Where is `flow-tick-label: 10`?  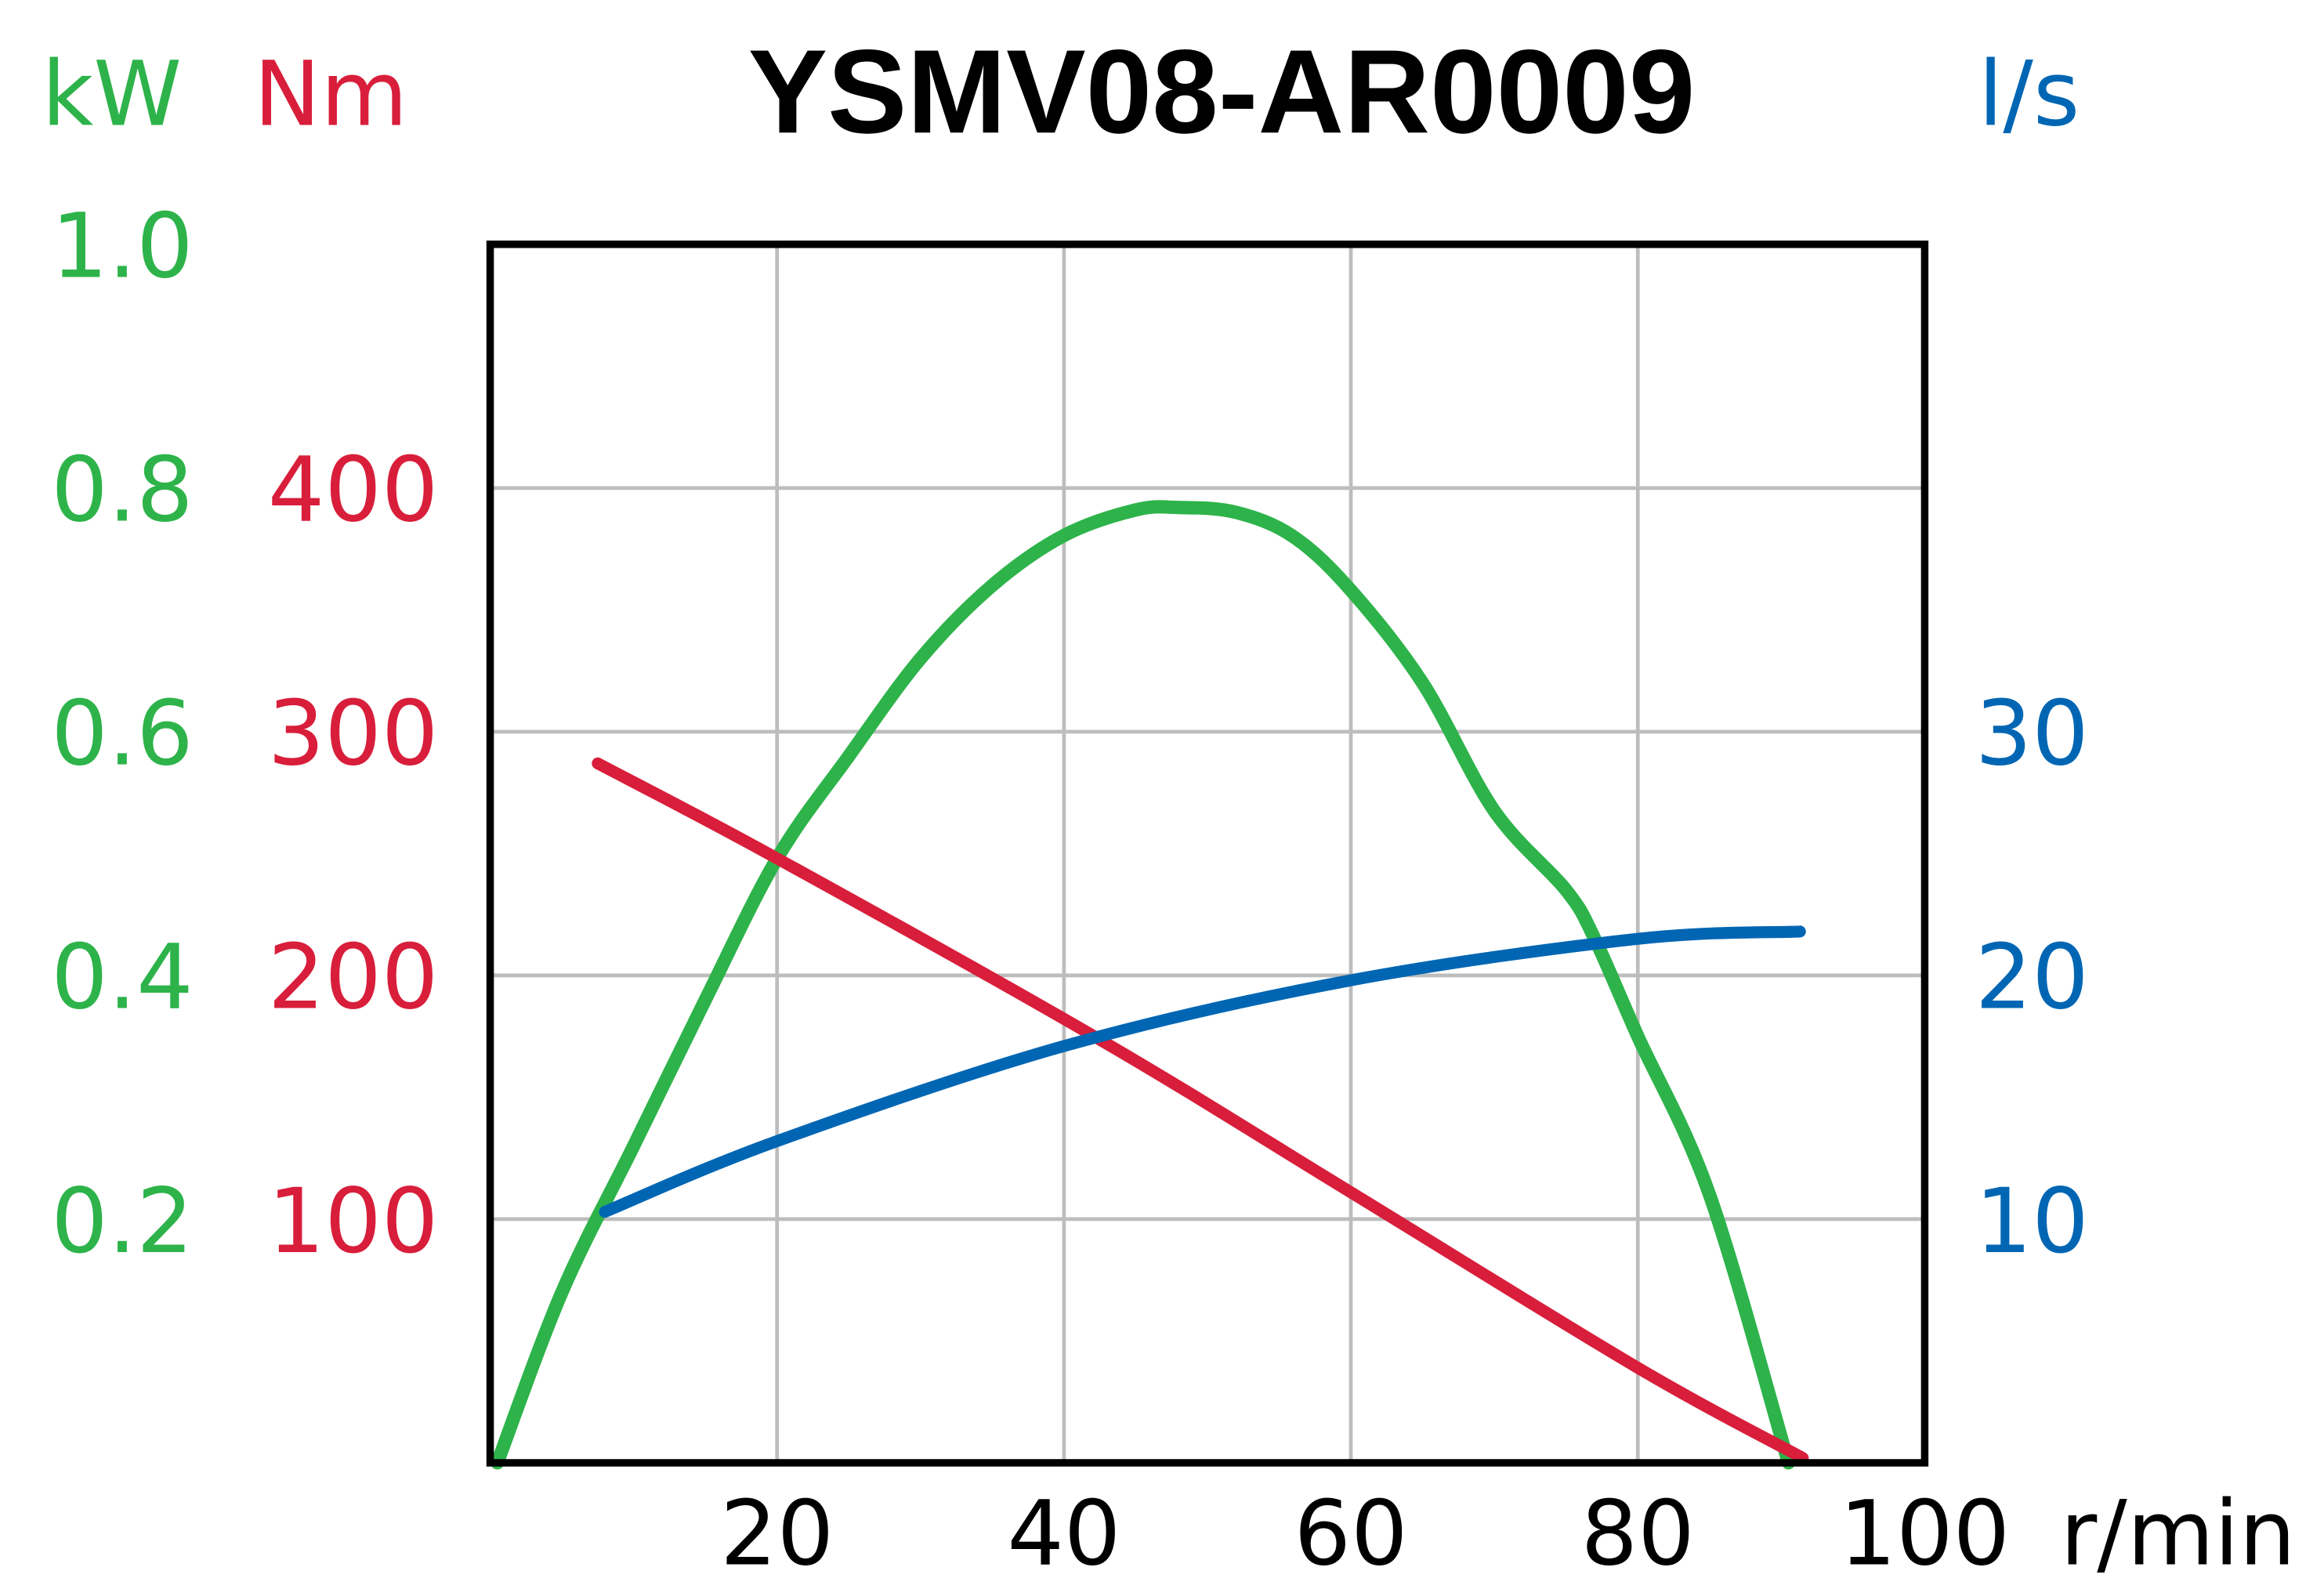 flow-tick-label: 10 is located at coordinates (2032, 1221).